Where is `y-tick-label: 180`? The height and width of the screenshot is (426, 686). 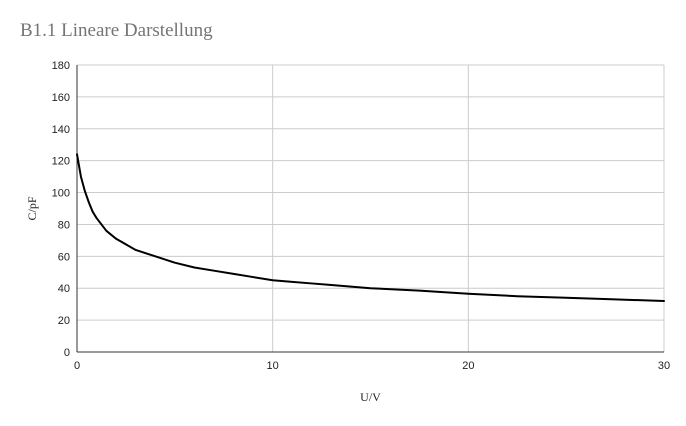
y-tick-label: 180 is located at coordinates (61, 66).